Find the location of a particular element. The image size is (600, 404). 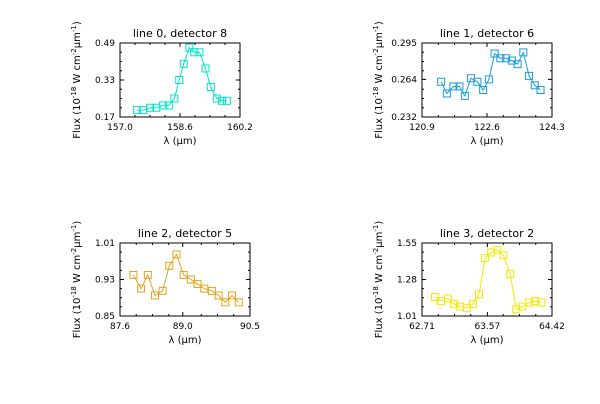

y-tick-label: 0.232 is located at coordinates (404, 118).